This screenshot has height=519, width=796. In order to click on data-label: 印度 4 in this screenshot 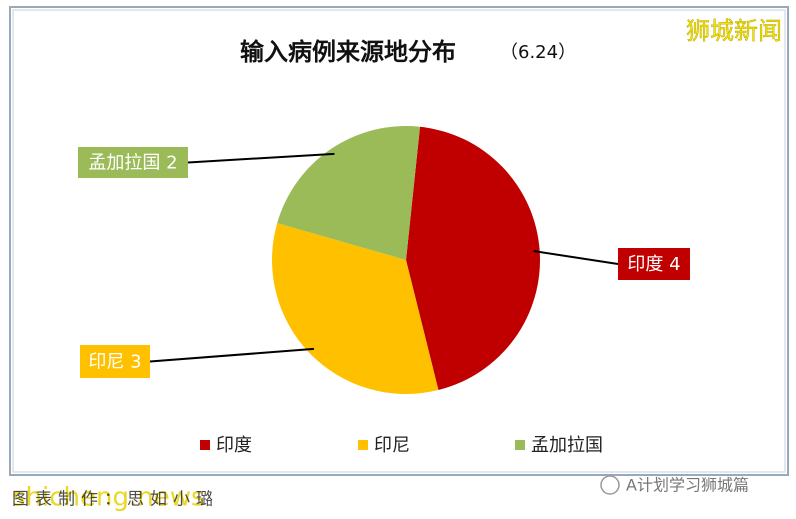, I will do `click(653, 264)`.